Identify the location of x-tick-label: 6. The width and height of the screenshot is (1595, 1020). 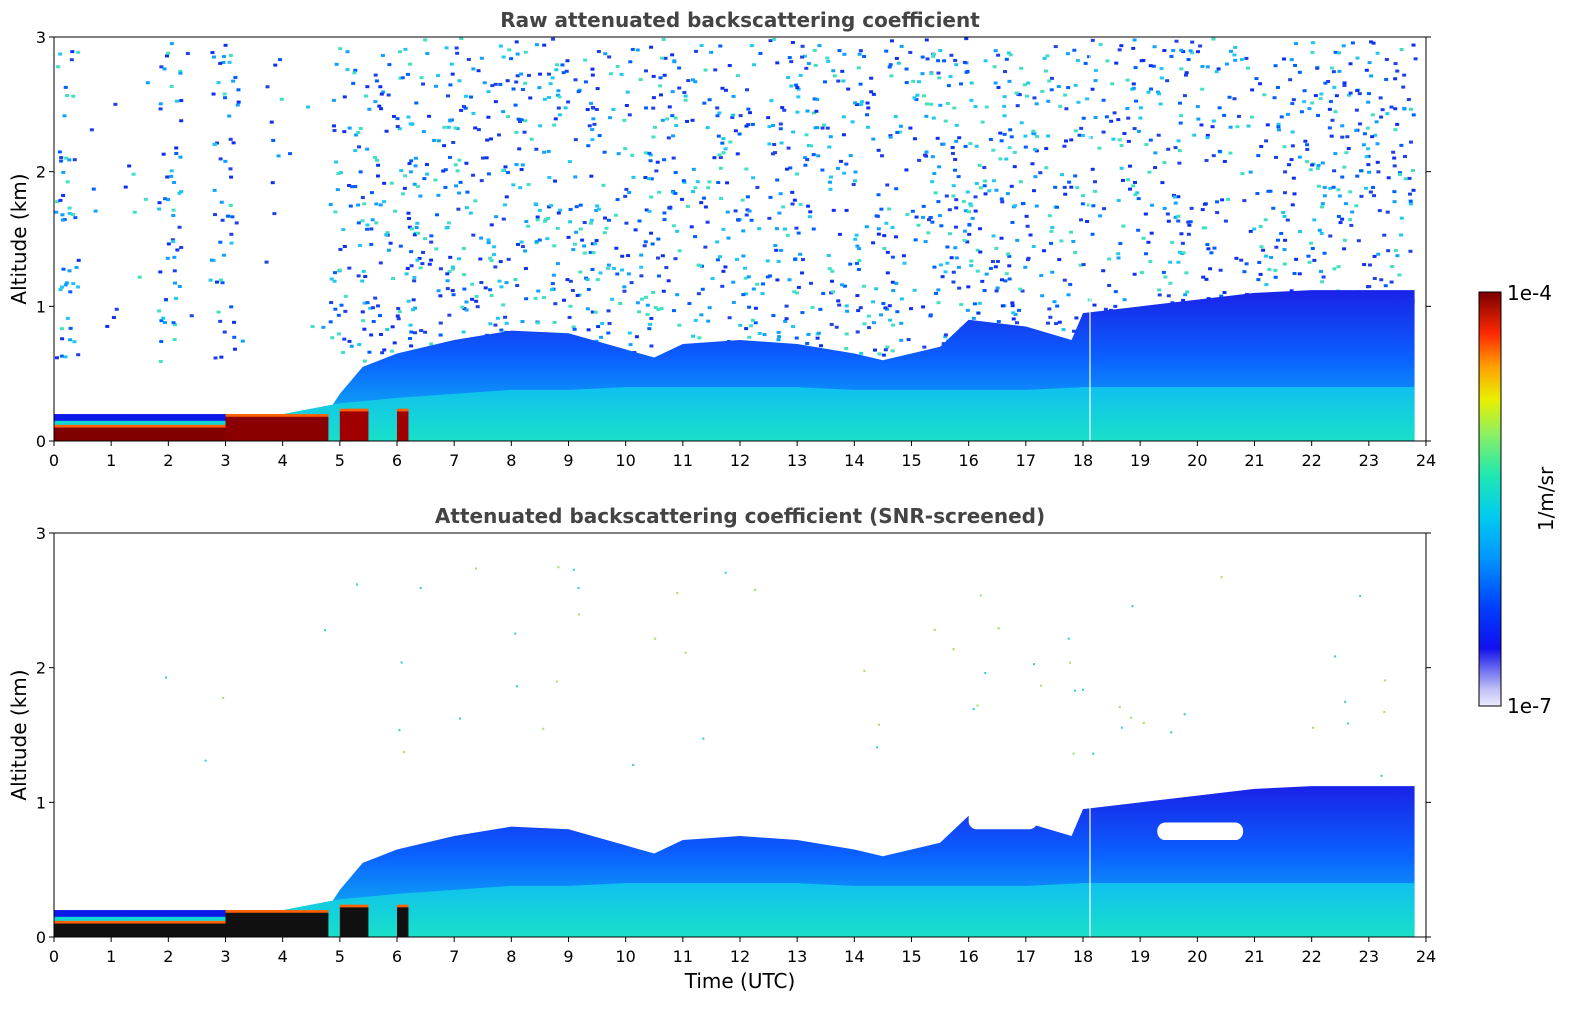
(397, 956).